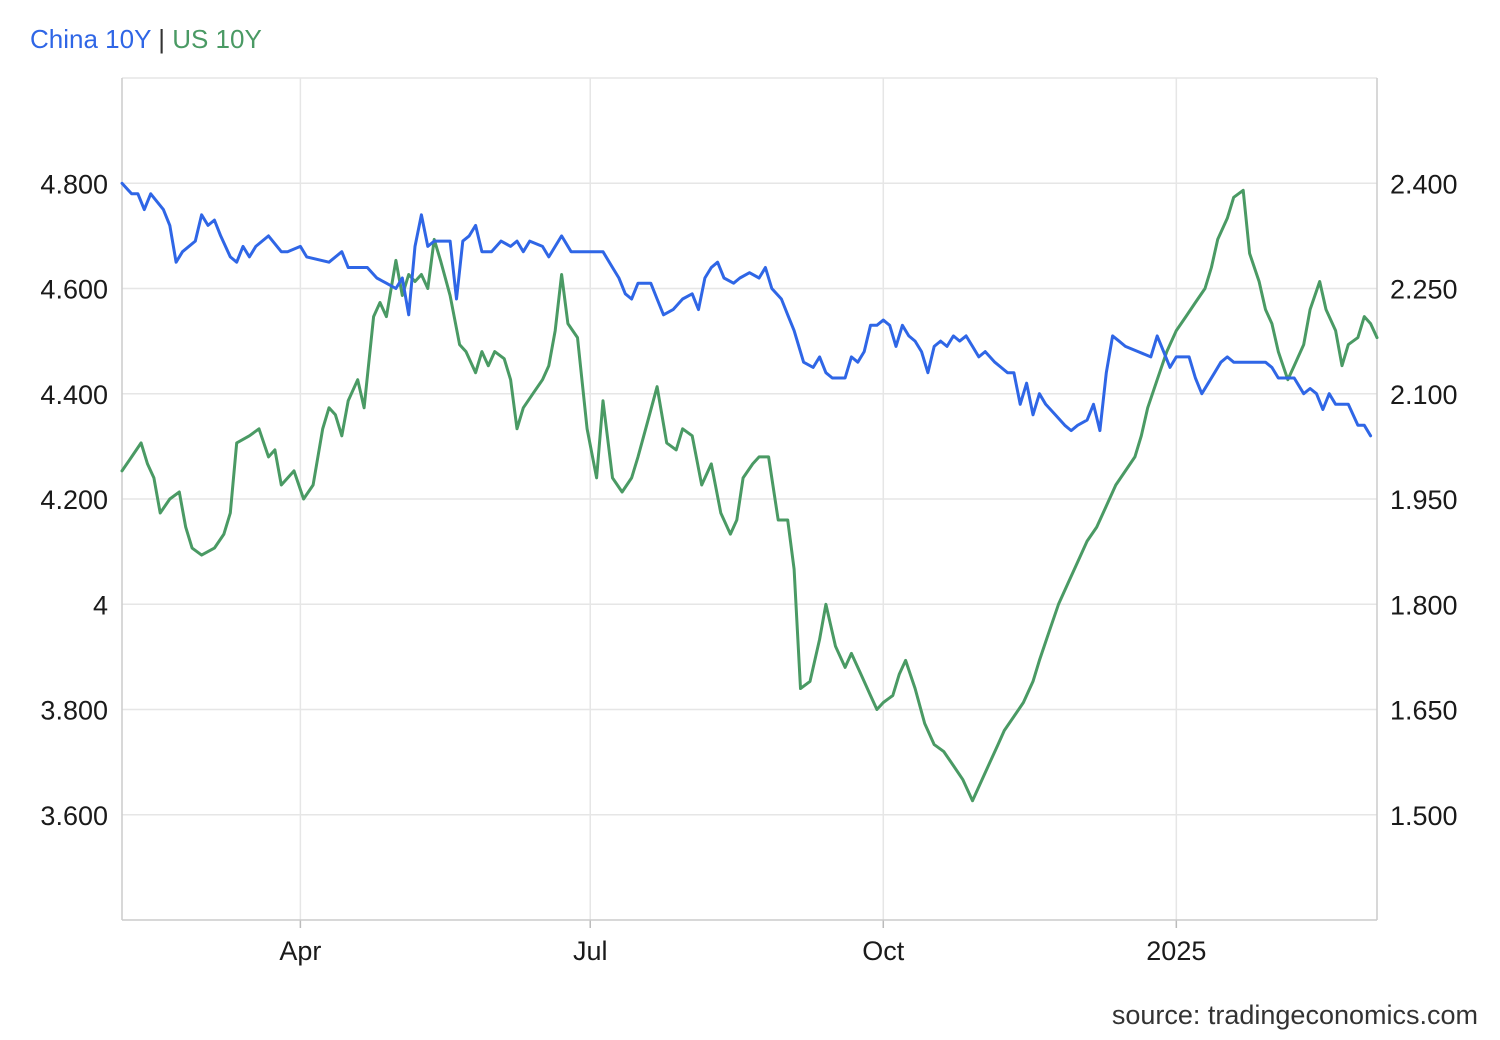 The height and width of the screenshot is (1040, 1500). I want to click on x-tick-label: Oct, so click(883, 951).